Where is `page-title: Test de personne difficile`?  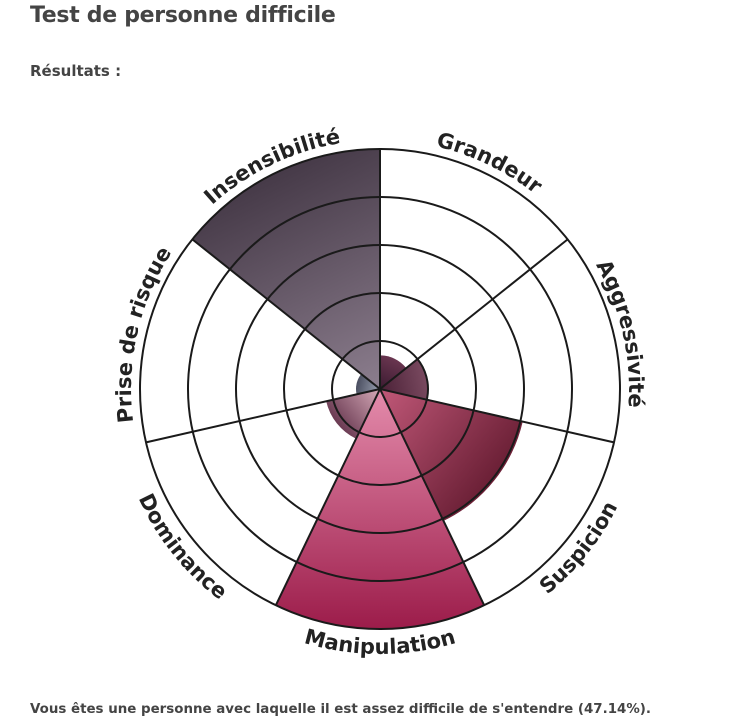 page-title: Test de personne difficile is located at coordinates (183, 15).